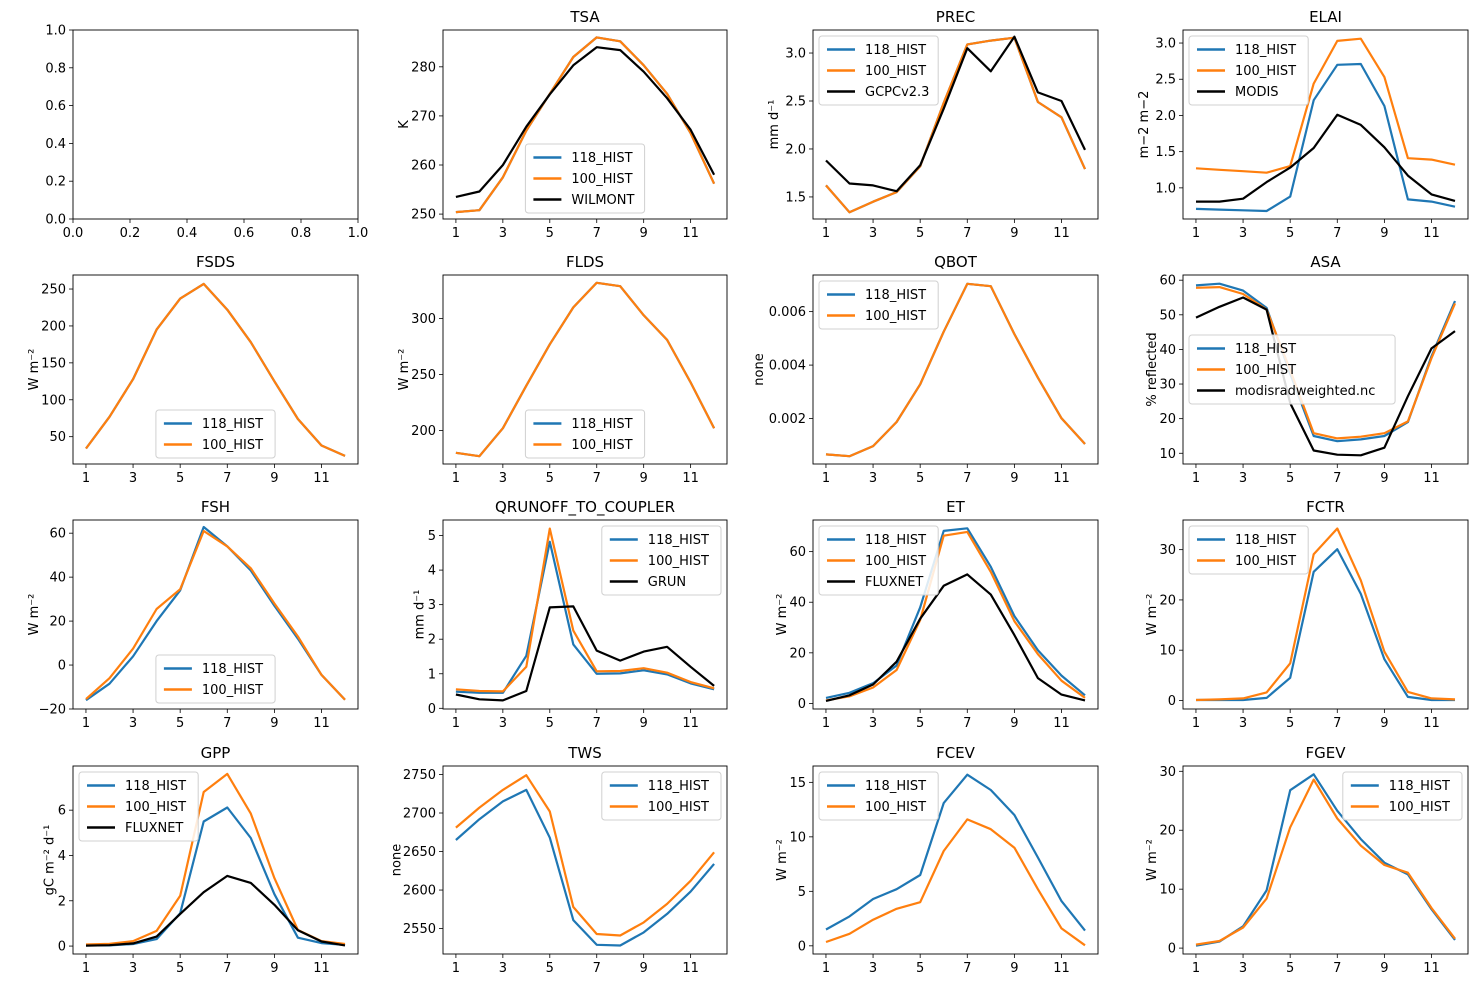  I want to click on y-tick-label: 200, so click(53, 326).